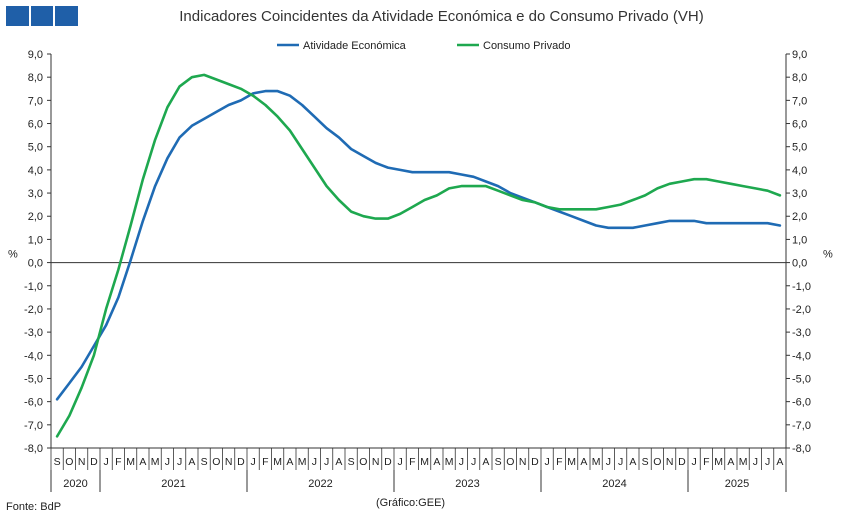 This screenshot has width=843, height=525. I want to click on y-tick-label-left: 3,0, so click(35, 194).